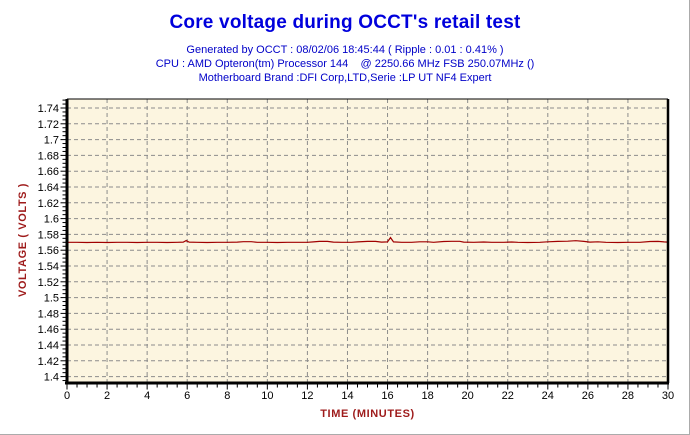  I want to click on y-tick-label: 1.52, so click(48, 283).